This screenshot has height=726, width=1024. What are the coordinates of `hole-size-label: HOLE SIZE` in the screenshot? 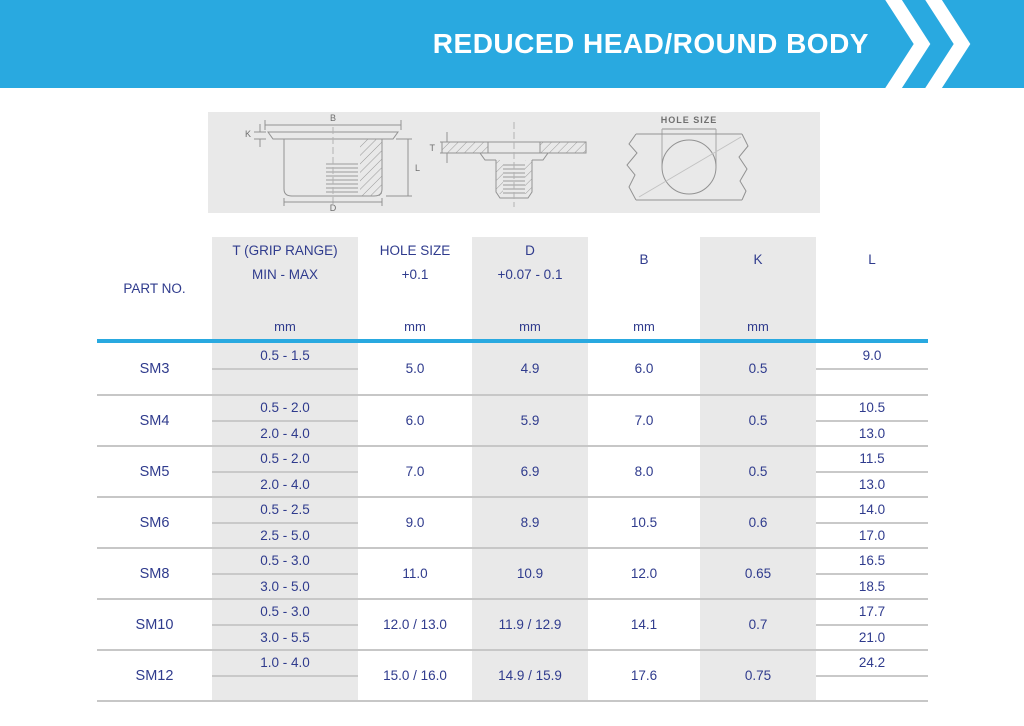 It's located at (689, 120).